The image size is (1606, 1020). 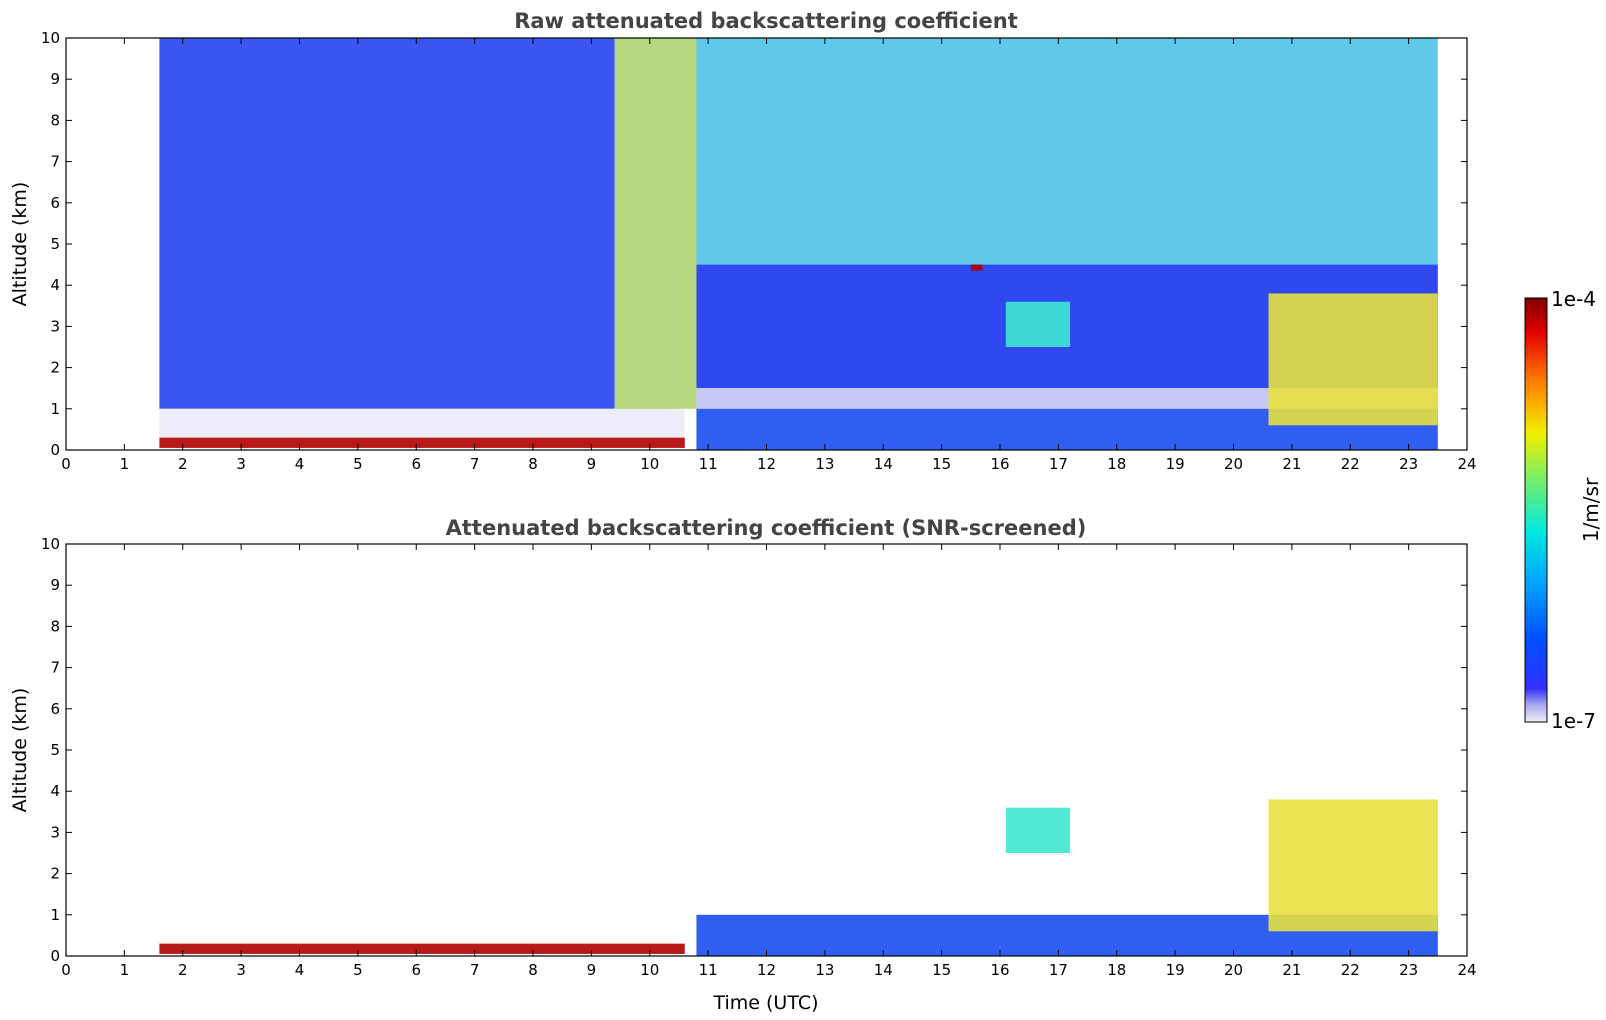 What do you see at coordinates (358, 464) in the screenshot?
I see `x-tick-label: 5` at bounding box center [358, 464].